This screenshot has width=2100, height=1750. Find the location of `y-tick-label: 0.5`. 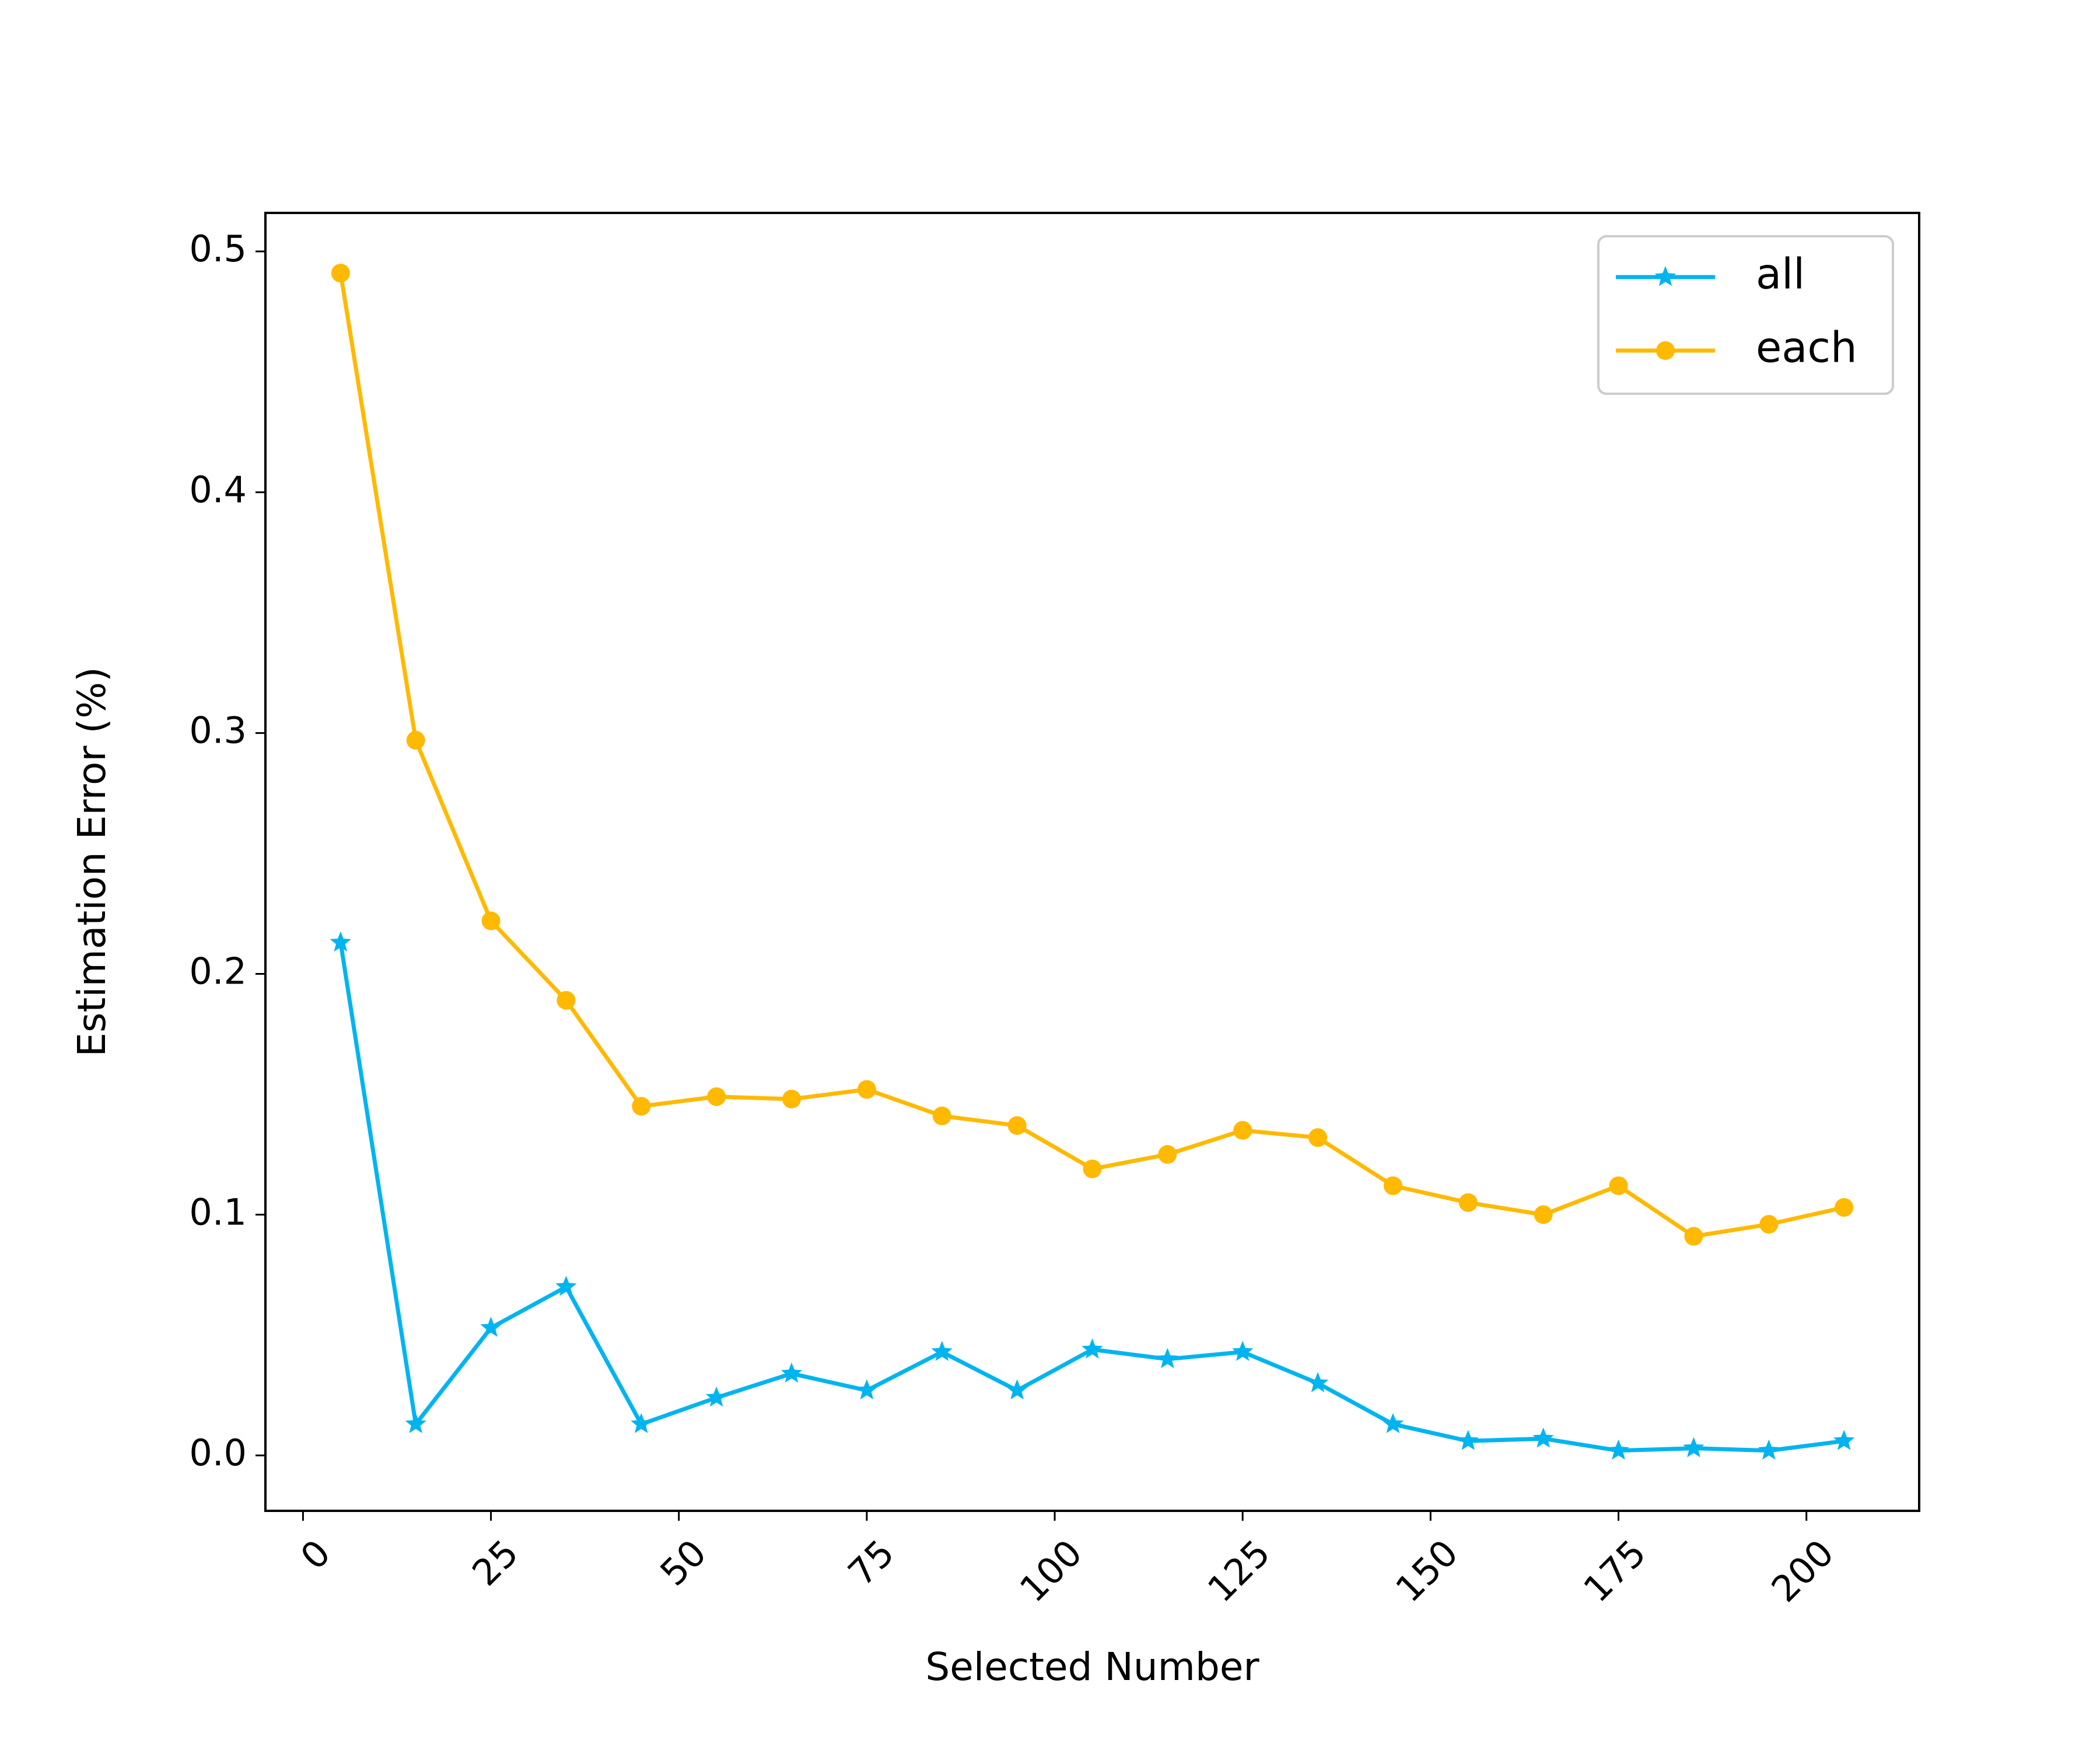

y-tick-label: 0.5 is located at coordinates (218, 249).